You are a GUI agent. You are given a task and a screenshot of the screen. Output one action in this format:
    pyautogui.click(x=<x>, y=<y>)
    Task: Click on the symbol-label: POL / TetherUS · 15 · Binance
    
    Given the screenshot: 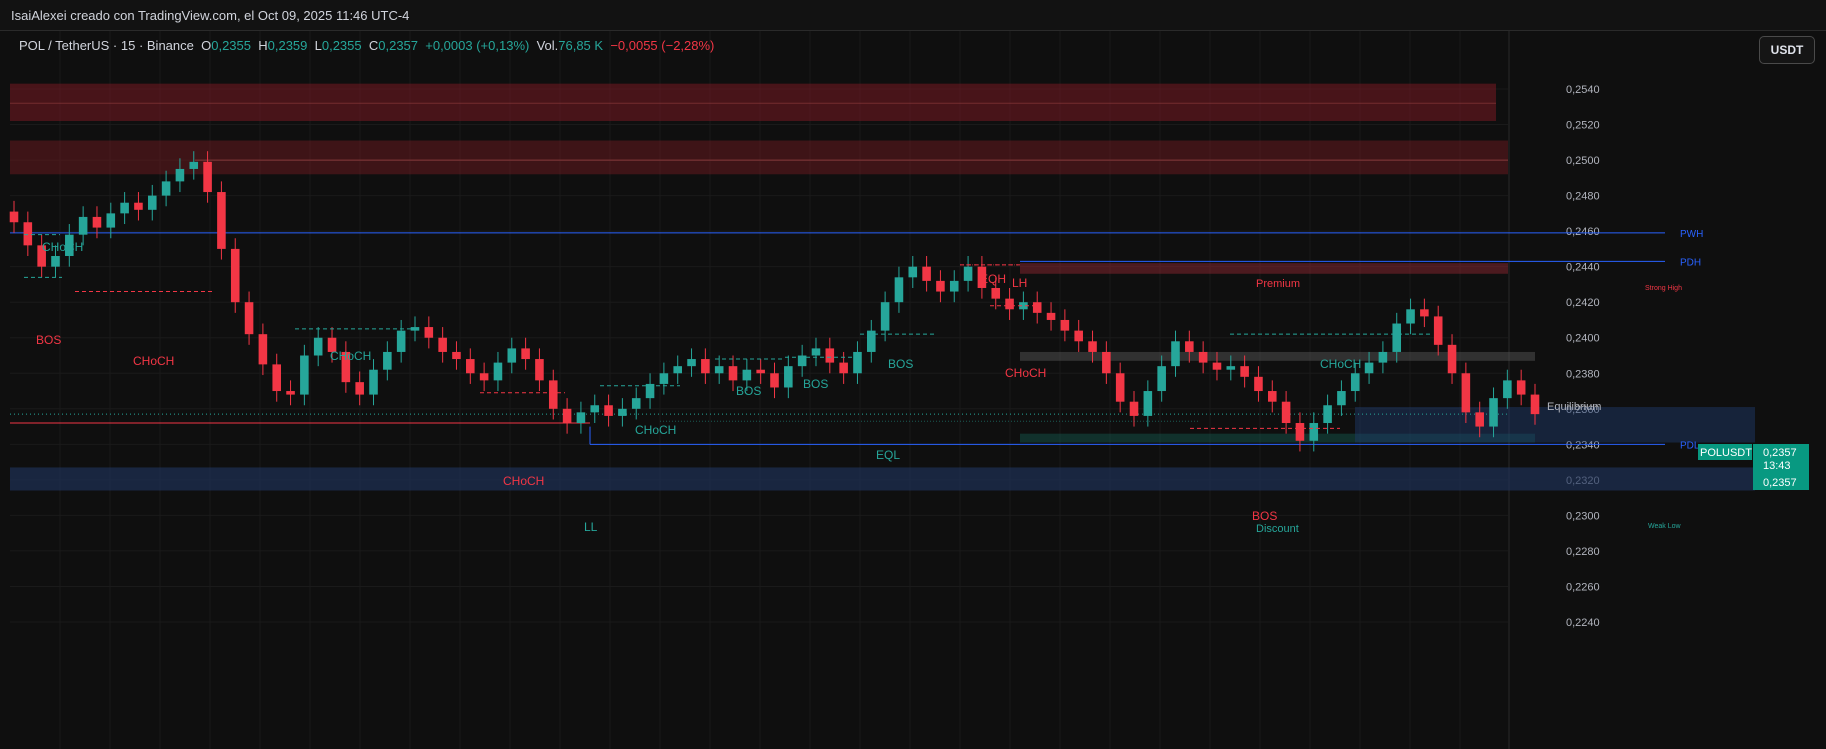 What is the action you would take?
    pyautogui.click(x=106, y=45)
    